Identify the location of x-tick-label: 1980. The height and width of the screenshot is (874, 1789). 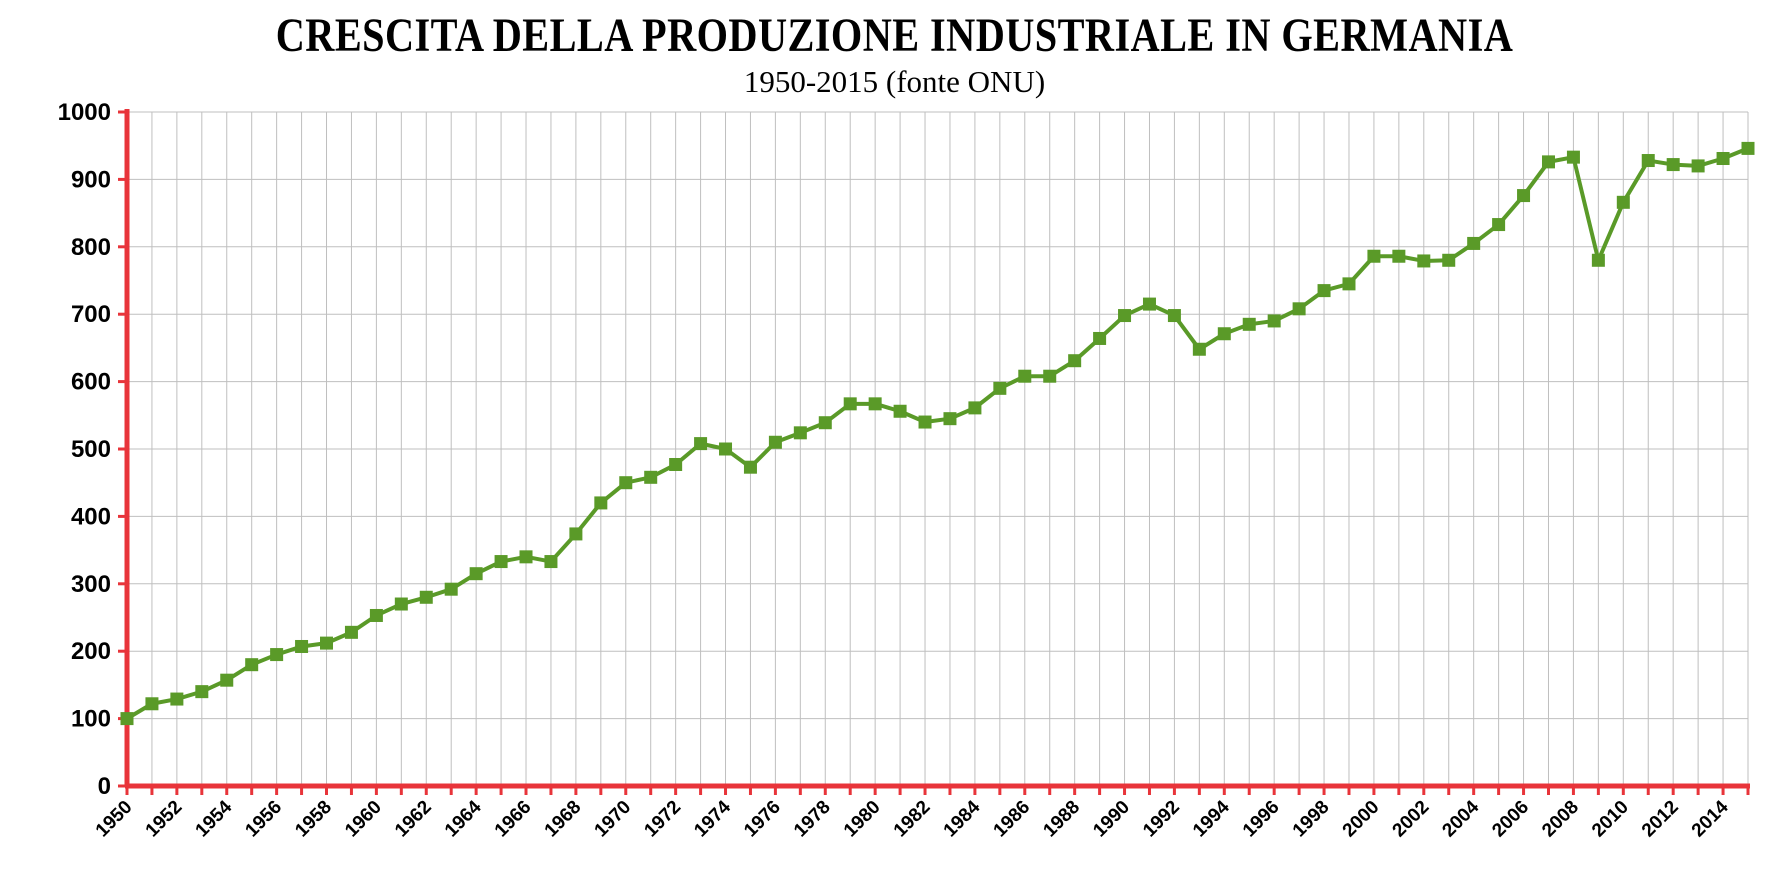
(862, 819).